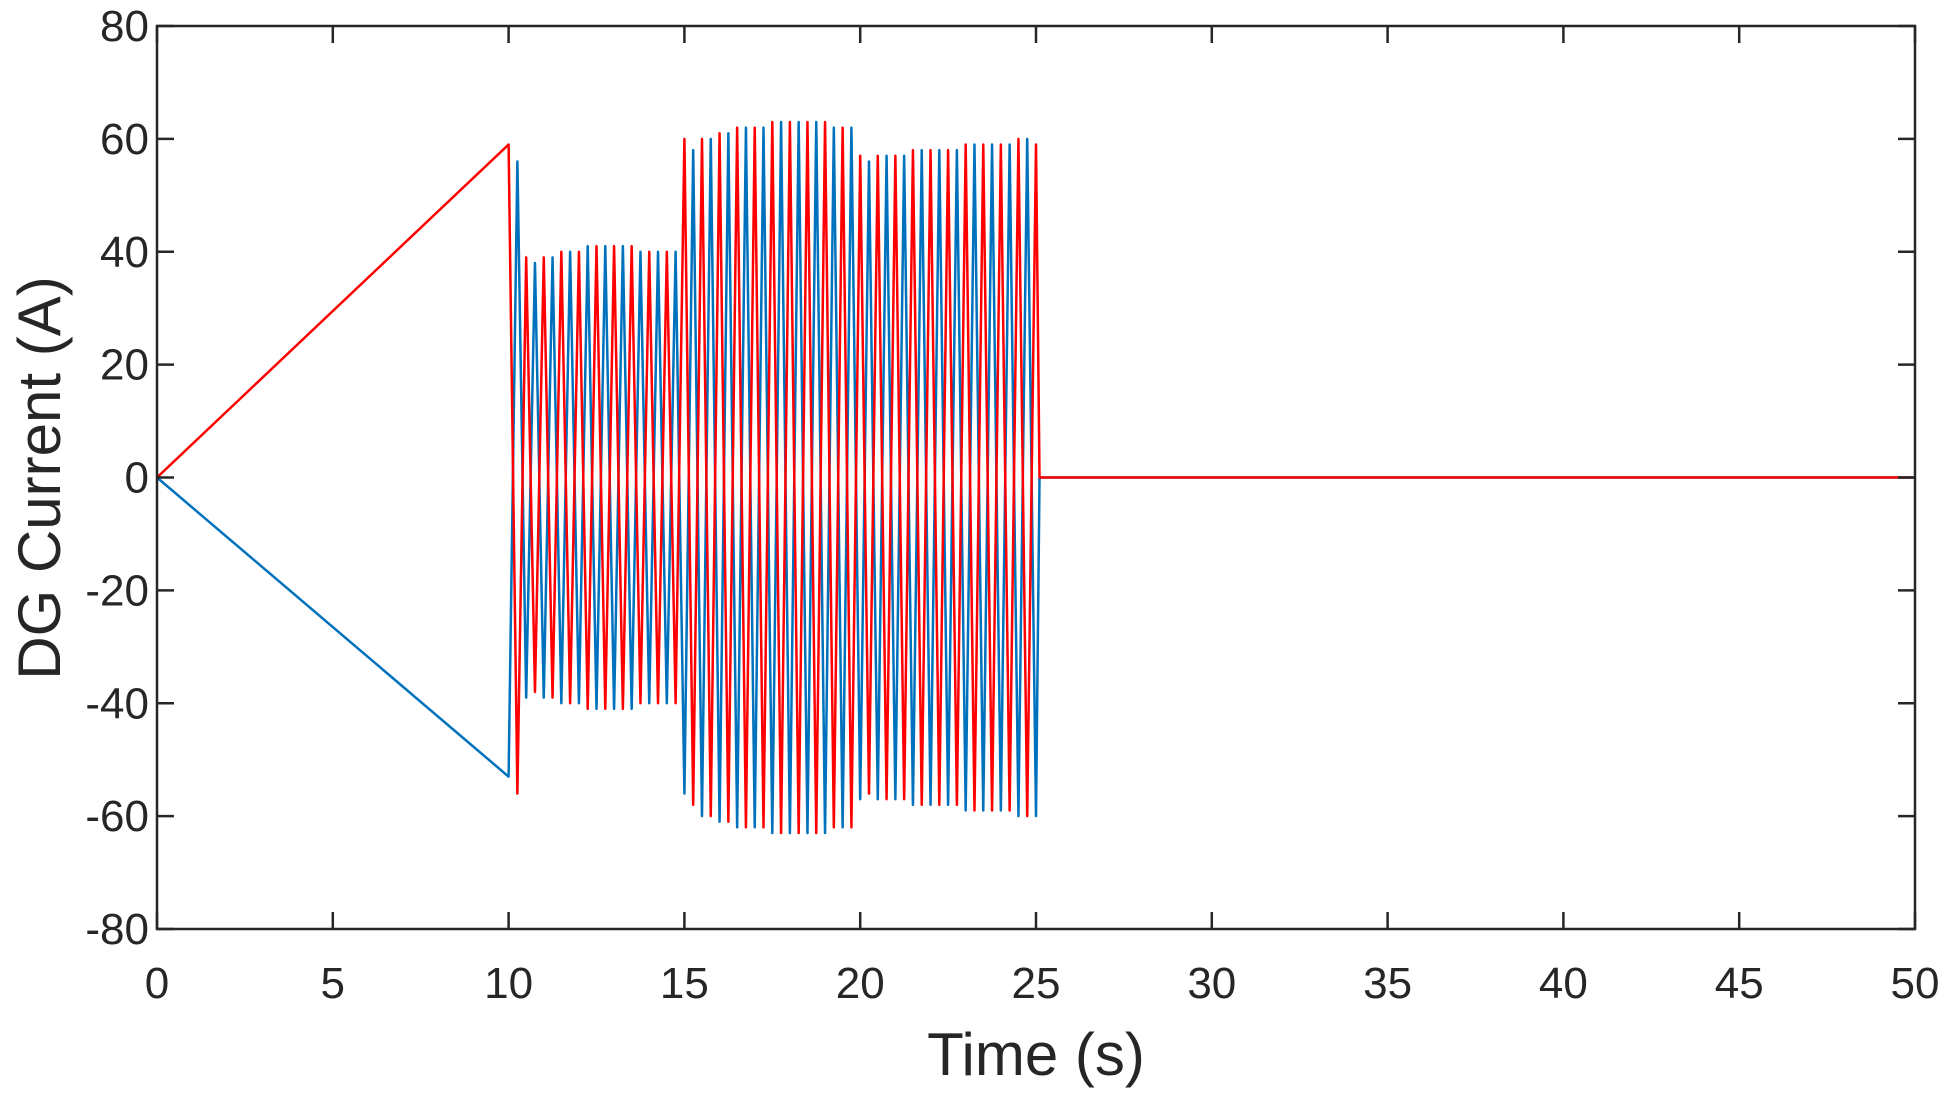 This screenshot has height=1099, width=1959. Describe the element at coordinates (124, 139) in the screenshot. I see `y-tick-label: 60` at that location.